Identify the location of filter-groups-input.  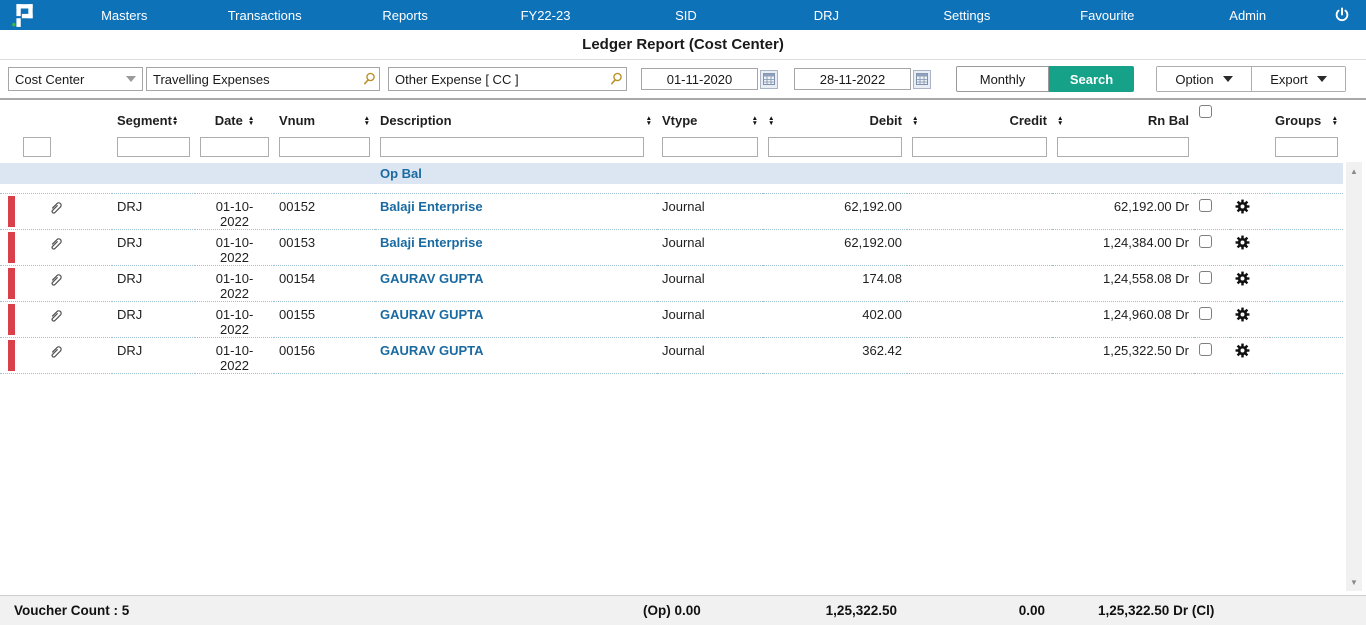
(1306, 147).